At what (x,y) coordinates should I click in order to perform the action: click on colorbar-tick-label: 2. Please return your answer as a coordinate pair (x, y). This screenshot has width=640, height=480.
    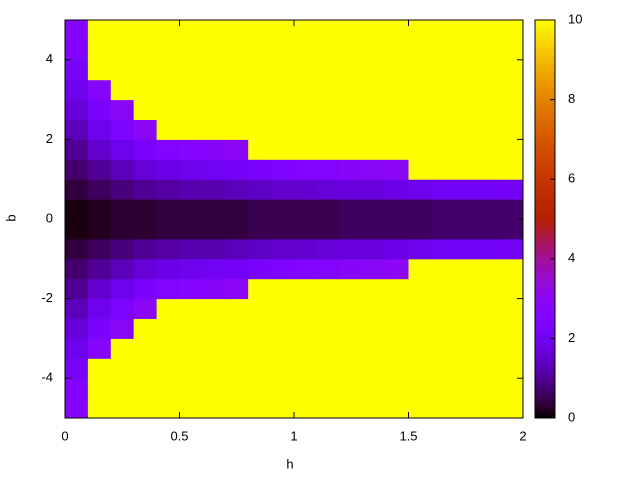
    Looking at the image, I should click on (571, 337).